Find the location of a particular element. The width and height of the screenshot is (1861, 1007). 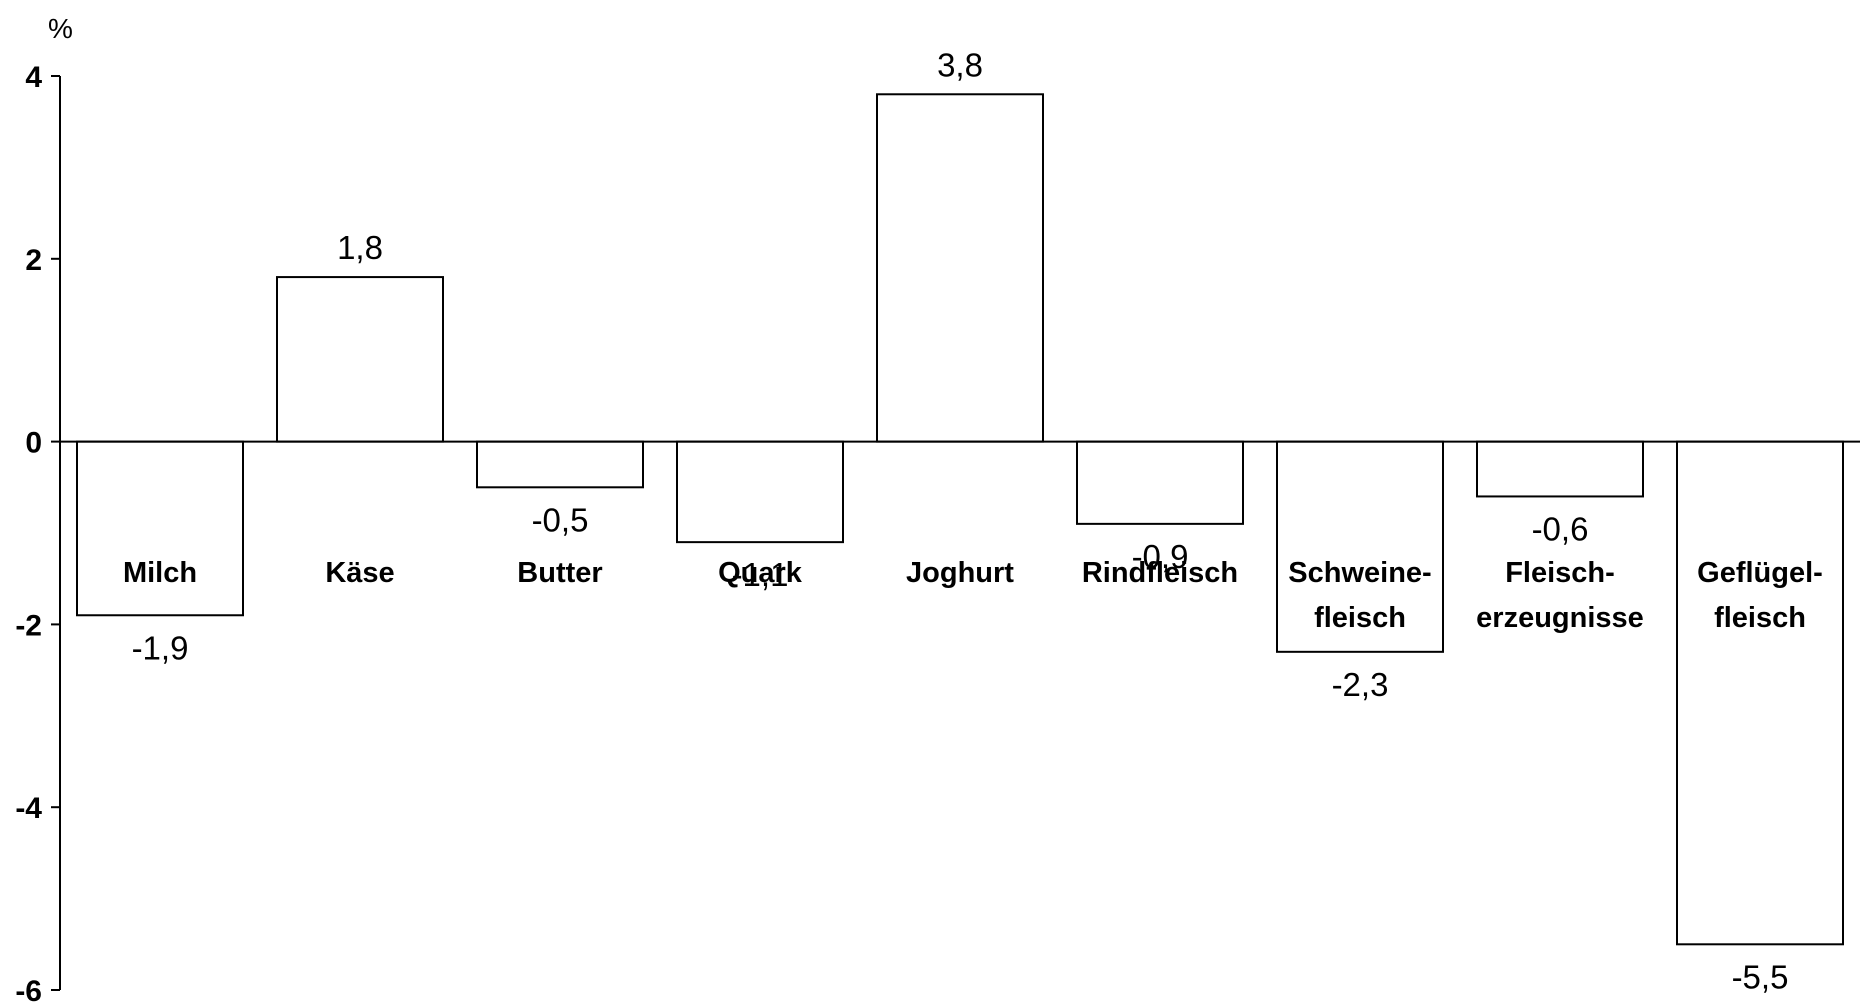

category-label-line: Rindfleisch is located at coordinates (1160, 573).